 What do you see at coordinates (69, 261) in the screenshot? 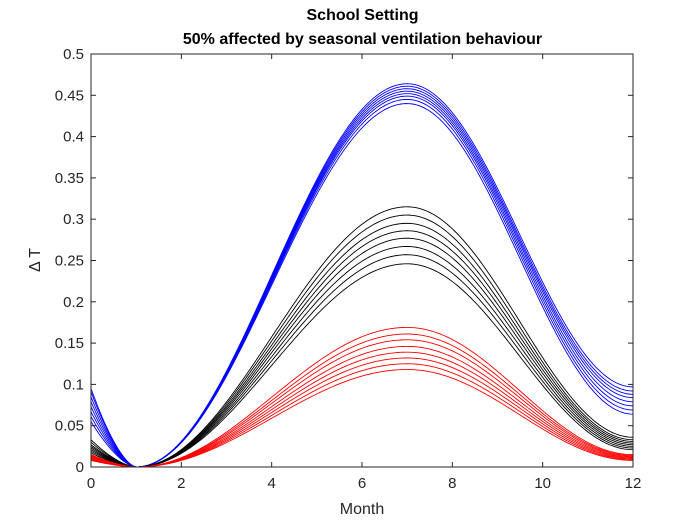
I see `y-tick-label: 0.25` at bounding box center [69, 261].